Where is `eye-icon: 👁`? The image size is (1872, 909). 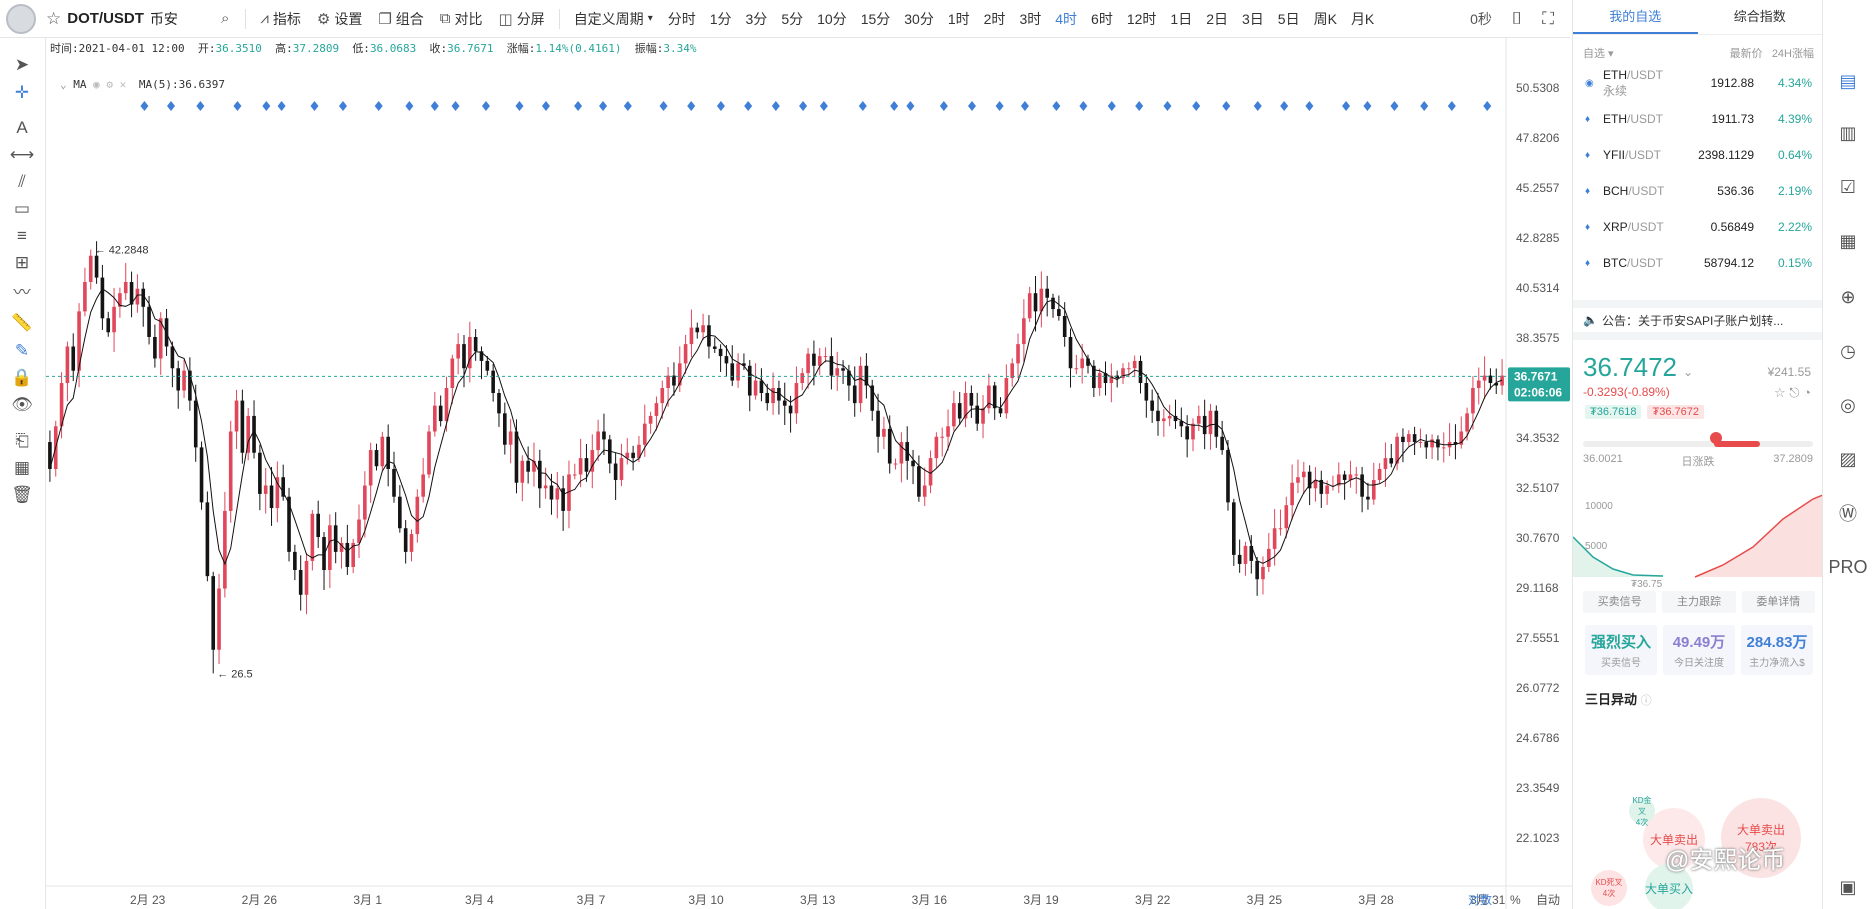
eye-icon: 👁 is located at coordinates (22, 404).